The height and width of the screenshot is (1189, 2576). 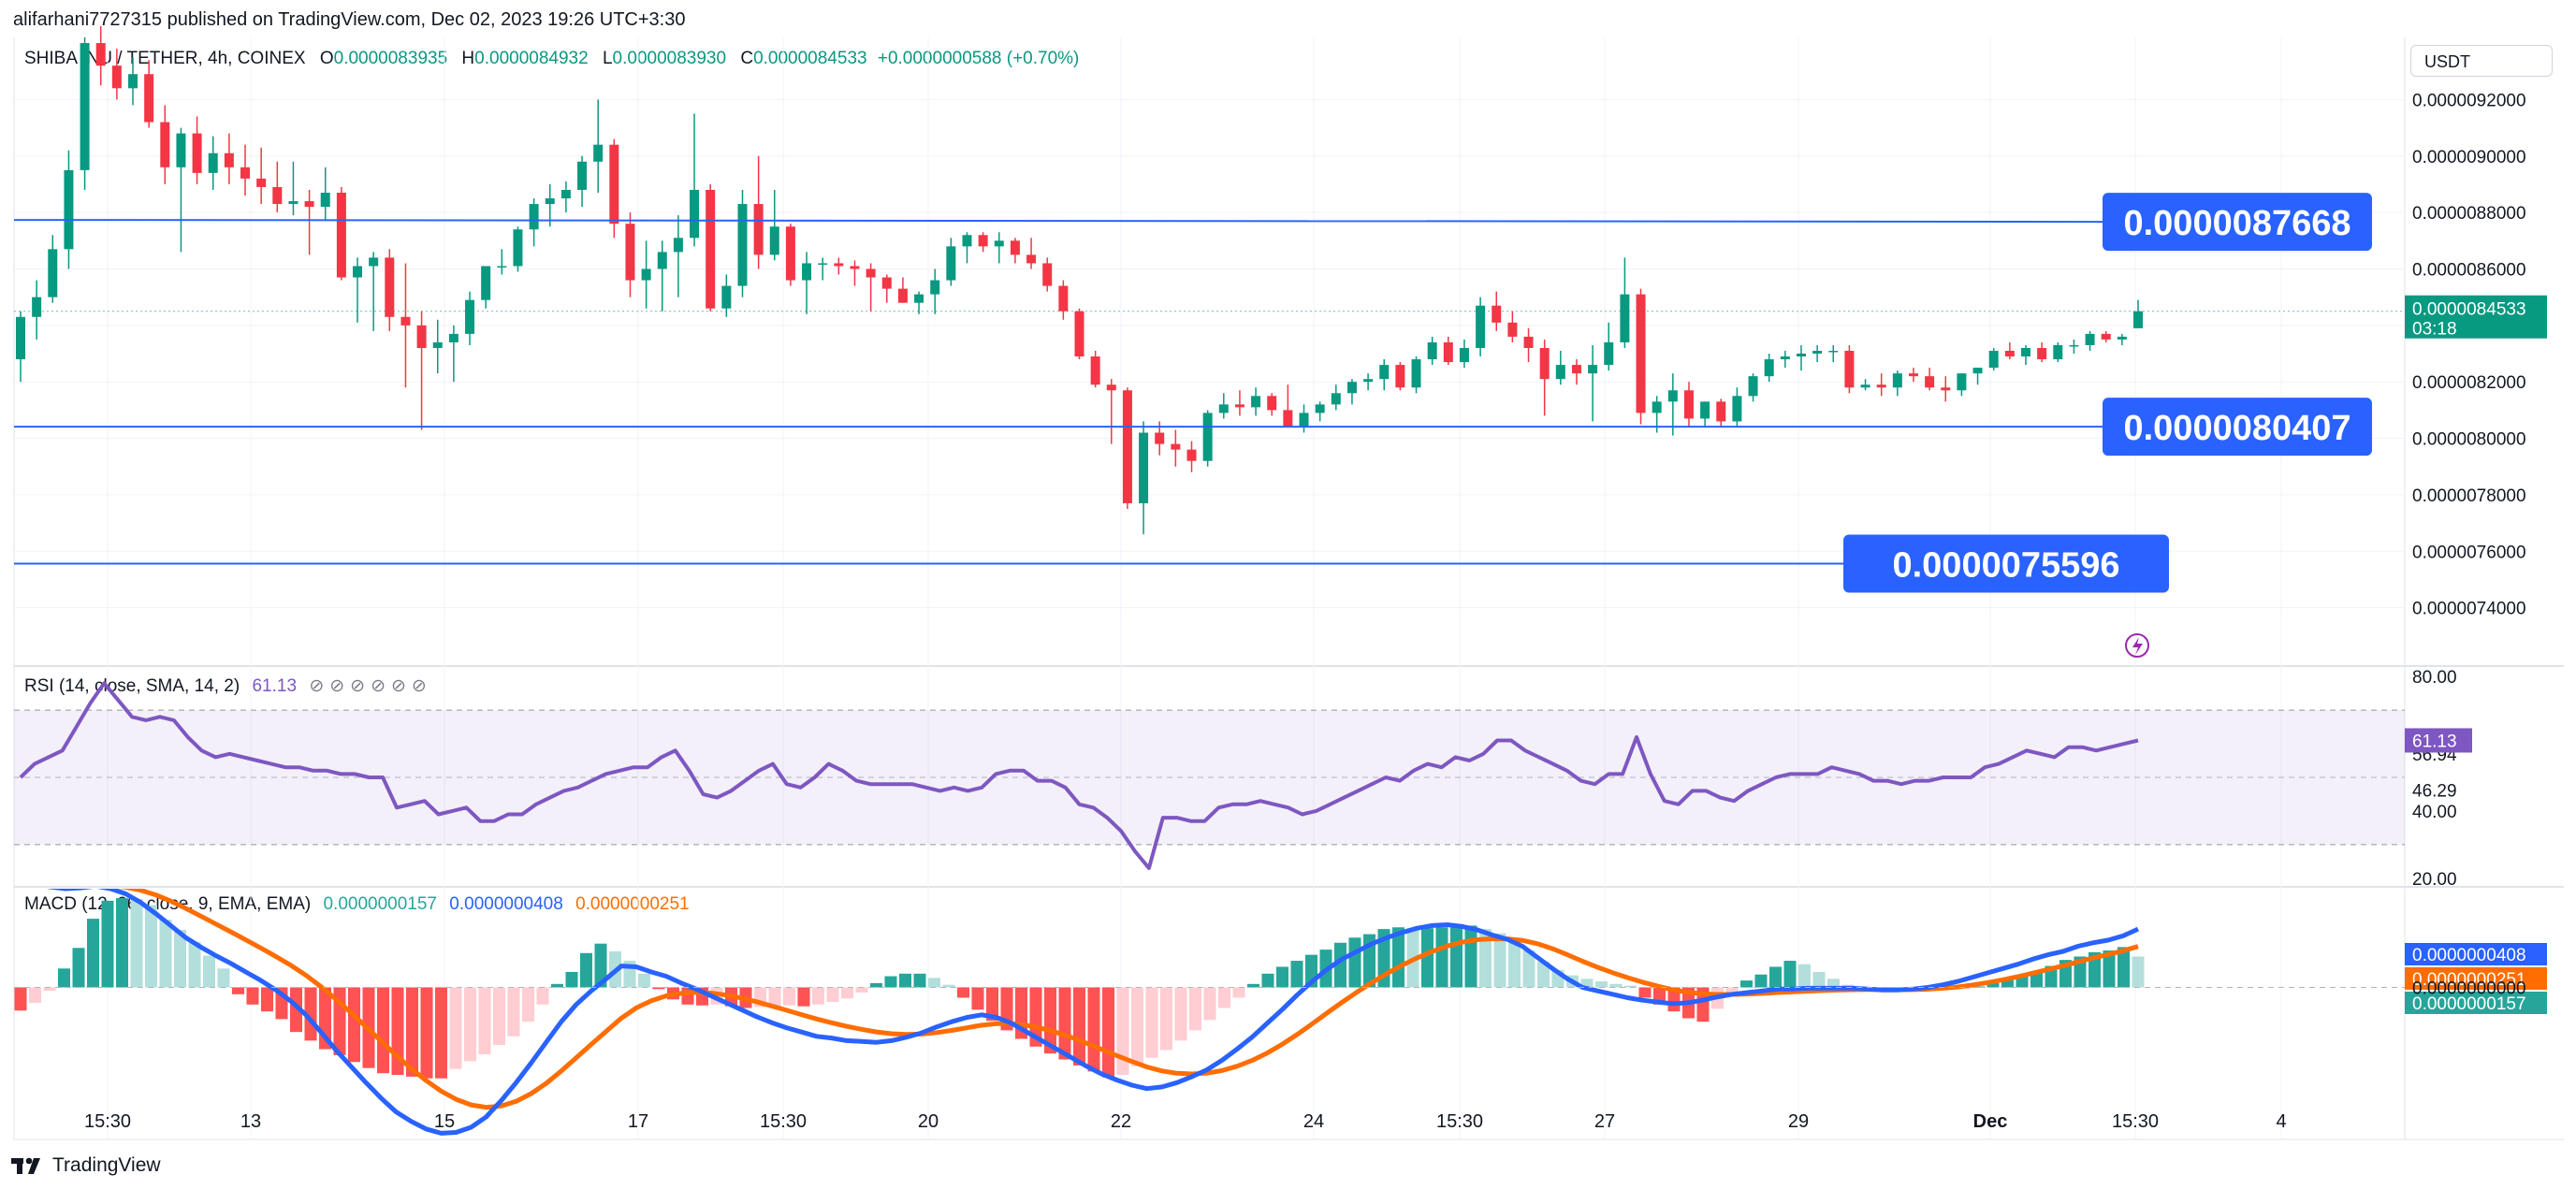 What do you see at coordinates (168, 904) in the screenshot?
I see `macd-title: MACD (12, 26, close, 9, EMA, EMA)` at bounding box center [168, 904].